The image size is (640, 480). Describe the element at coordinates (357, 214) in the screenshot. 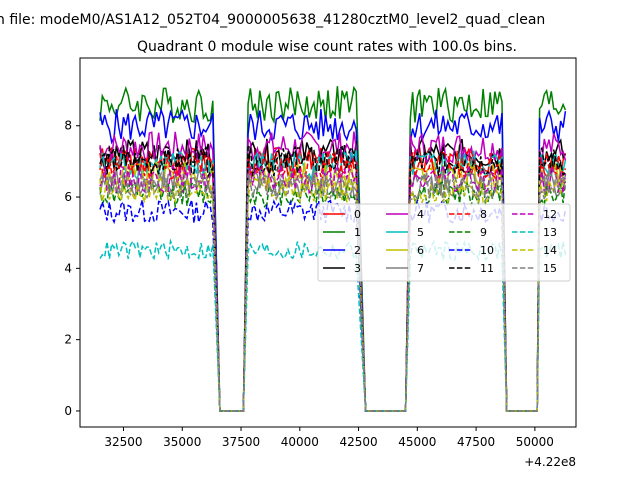

I see `legend-label-0: 0` at that location.